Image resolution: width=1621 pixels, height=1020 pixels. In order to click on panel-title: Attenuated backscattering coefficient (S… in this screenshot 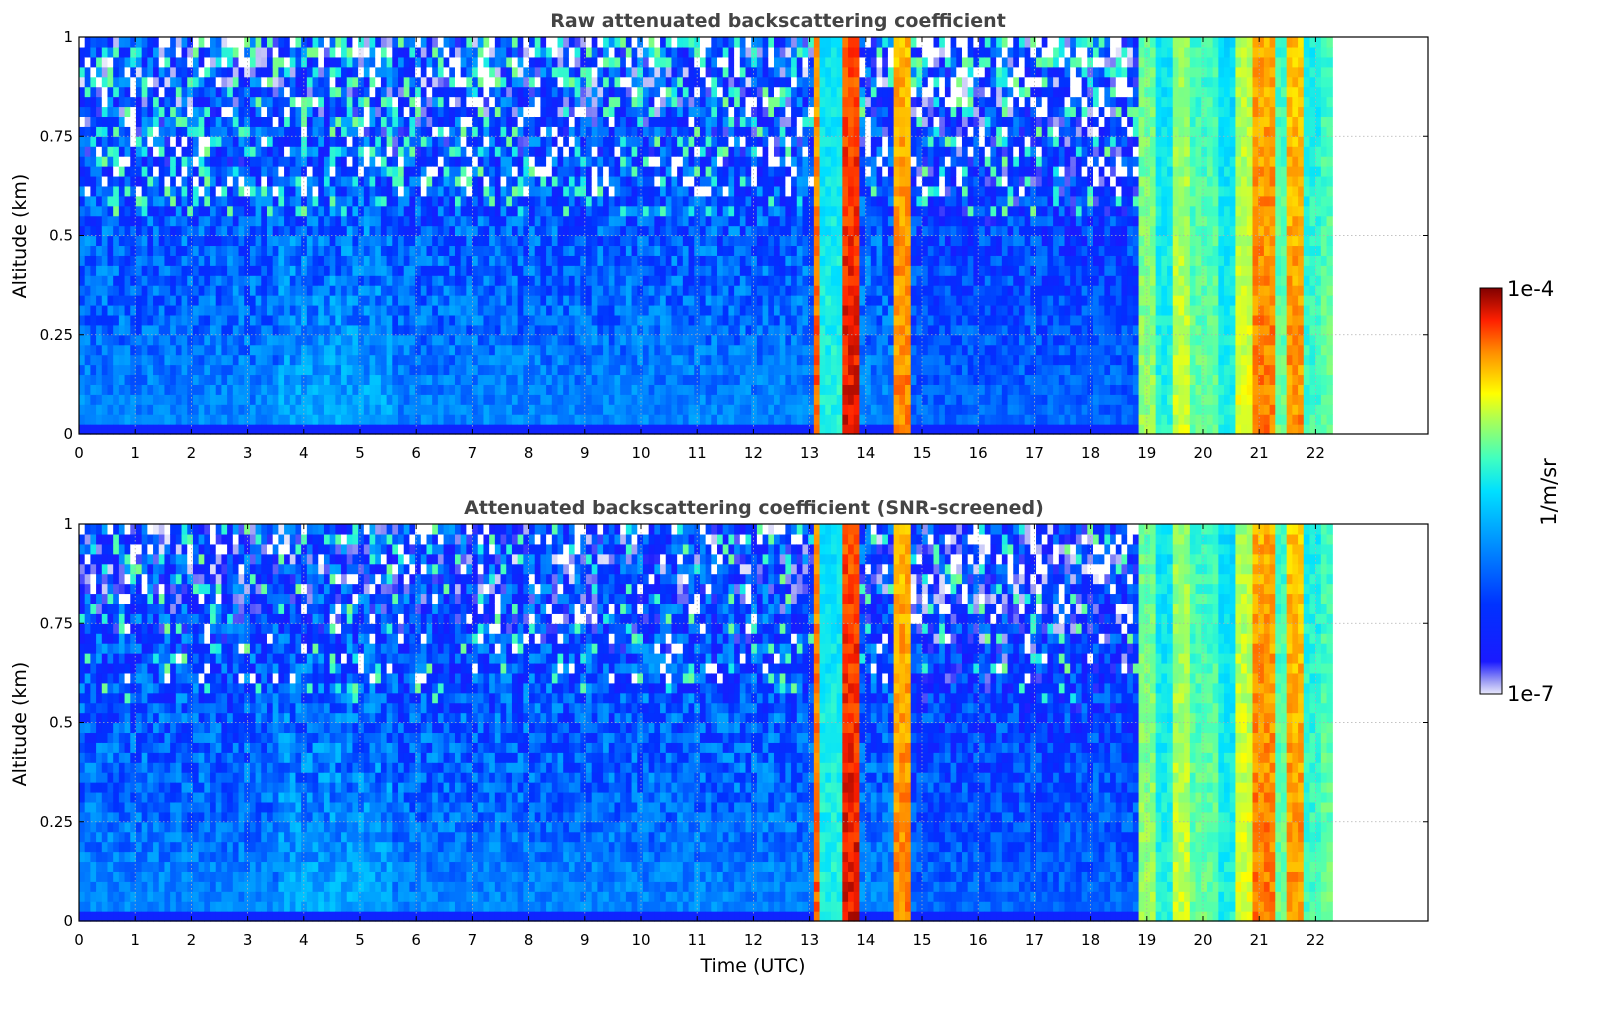, I will do `click(754, 508)`.